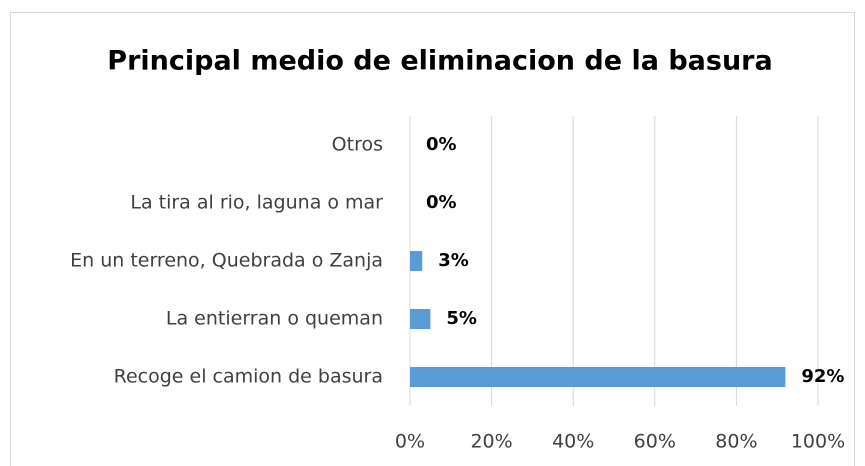 This screenshot has width=865, height=466. What do you see at coordinates (461, 318) in the screenshot?
I see `value-label: 5%` at bounding box center [461, 318].